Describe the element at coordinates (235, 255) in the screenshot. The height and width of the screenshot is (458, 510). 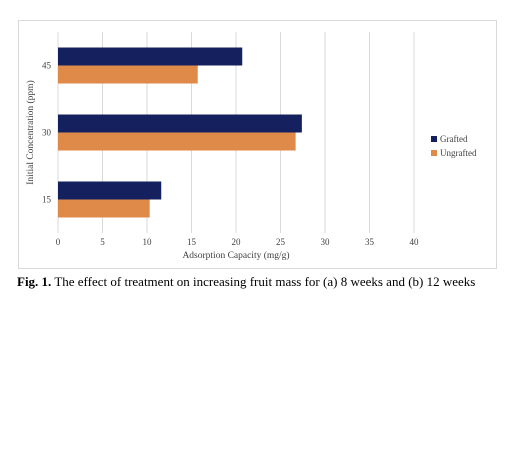
I see `x-axis-title: Adsorption Capacity (mg/g)` at that location.